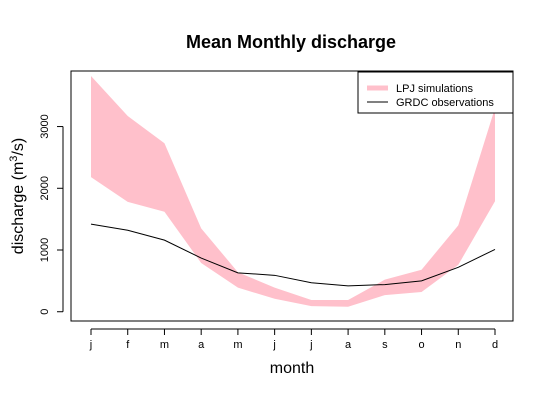 This screenshot has width=550, height=412. Describe the element at coordinates (458, 345) in the screenshot. I see `x-tick-label: n` at that location.